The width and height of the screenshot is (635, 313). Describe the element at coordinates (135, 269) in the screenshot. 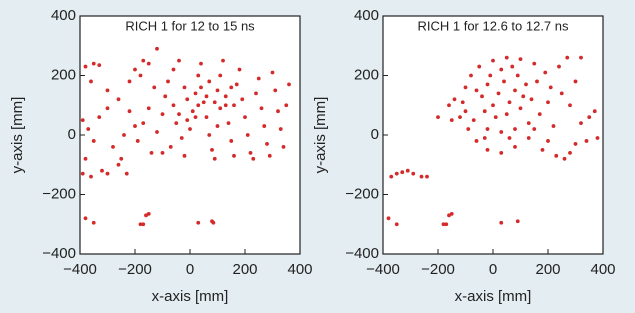

I see `x-tick-label: −200` at that location.